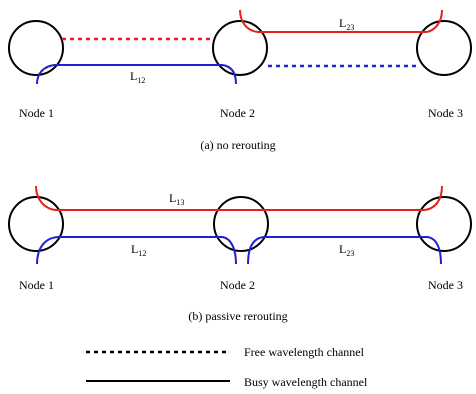  What do you see at coordinates (346, 24) in the screenshot?
I see `panel-a-label-l23: L23` at bounding box center [346, 24].